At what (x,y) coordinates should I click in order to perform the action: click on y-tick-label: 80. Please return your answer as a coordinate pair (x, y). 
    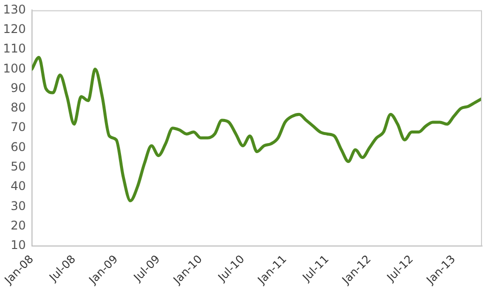
    Looking at the image, I should click on (18, 107).